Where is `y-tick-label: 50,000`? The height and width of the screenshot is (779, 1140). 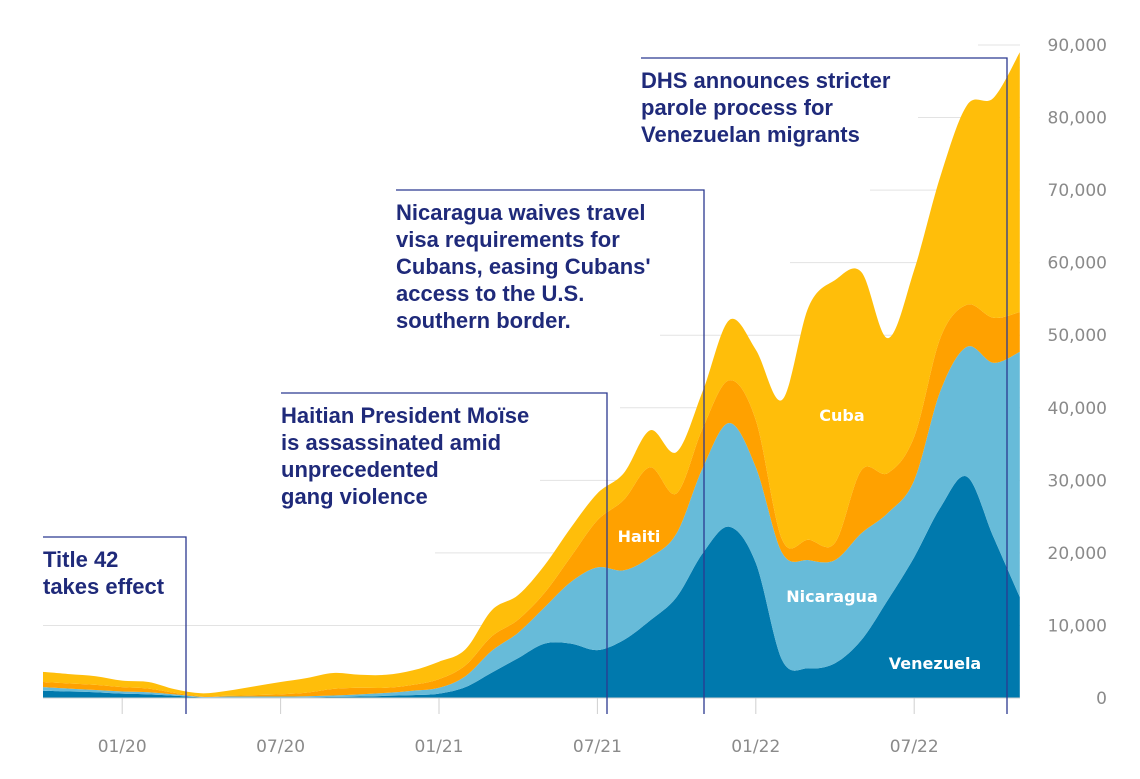 y-tick-label: 50,000 is located at coordinates (1077, 336).